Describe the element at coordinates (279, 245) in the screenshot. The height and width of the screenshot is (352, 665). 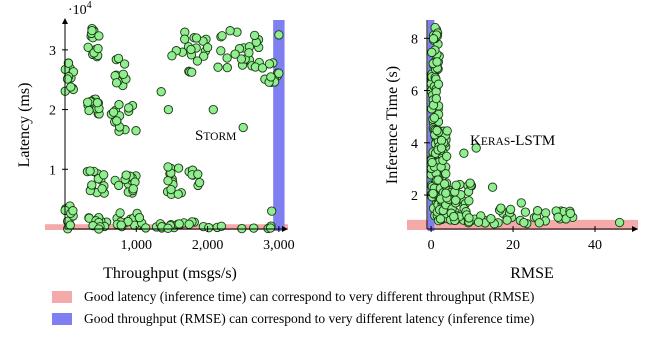
I see `left-xtick-label: 3,000` at that location.